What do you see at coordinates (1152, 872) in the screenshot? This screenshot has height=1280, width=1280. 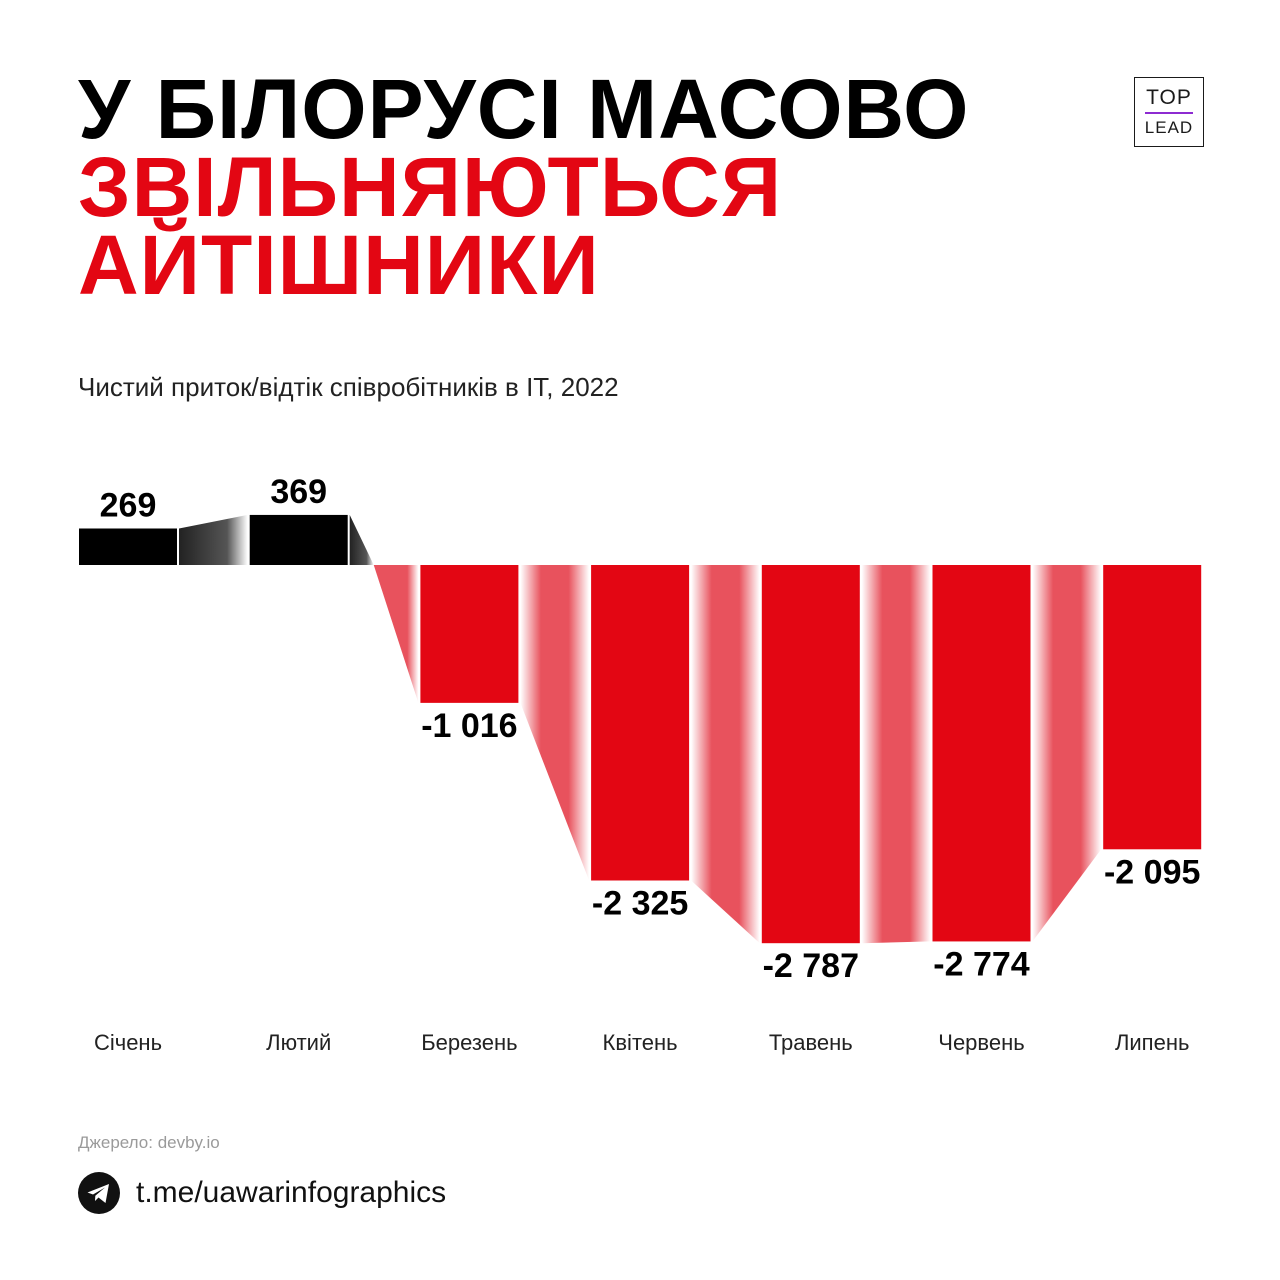 I see `value-label: -2 095` at bounding box center [1152, 872].